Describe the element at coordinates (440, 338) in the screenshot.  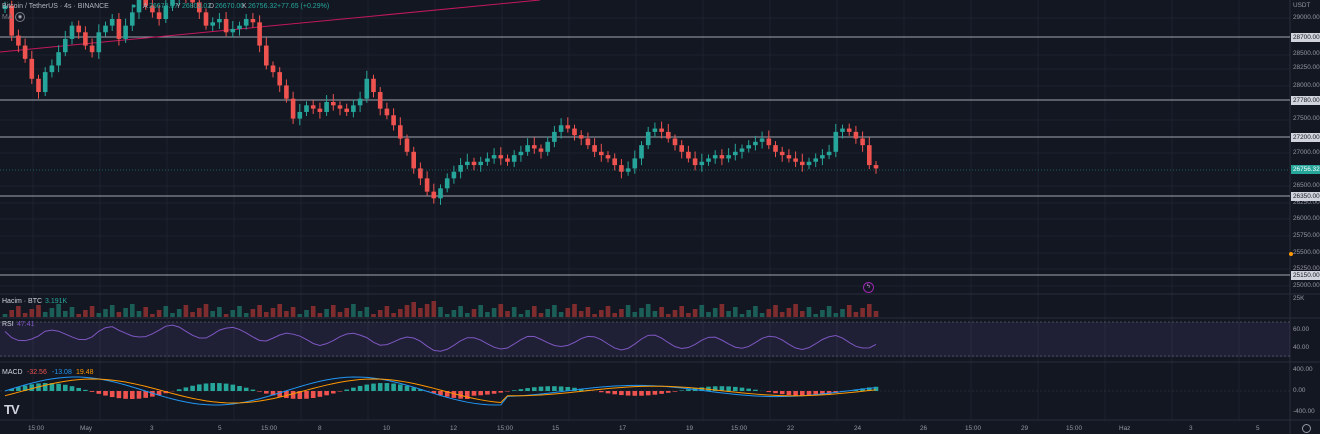
I see `rsi-line` at that location.